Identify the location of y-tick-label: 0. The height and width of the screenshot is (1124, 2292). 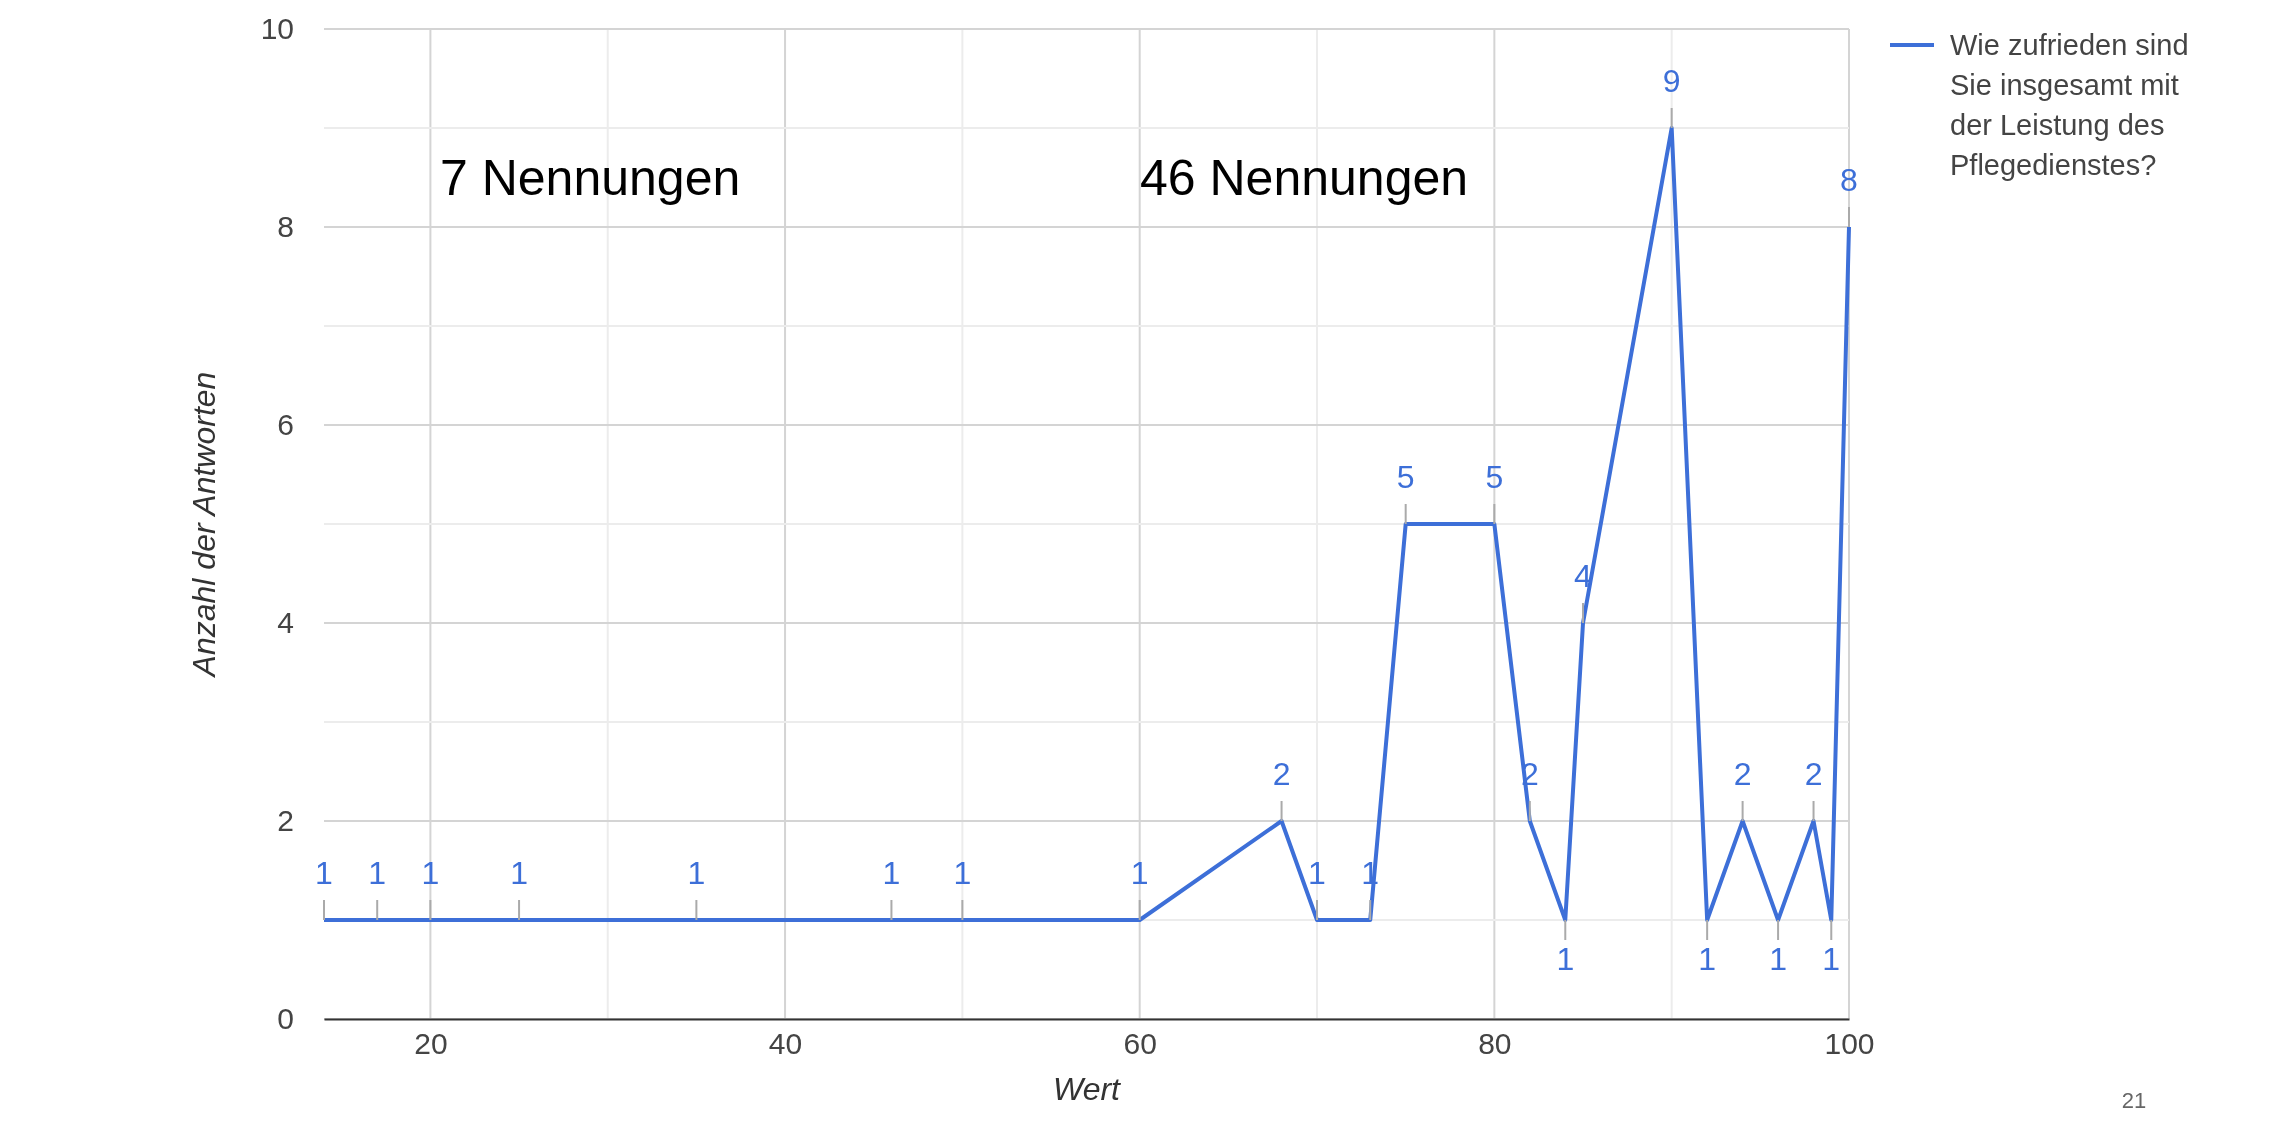
(285, 1019).